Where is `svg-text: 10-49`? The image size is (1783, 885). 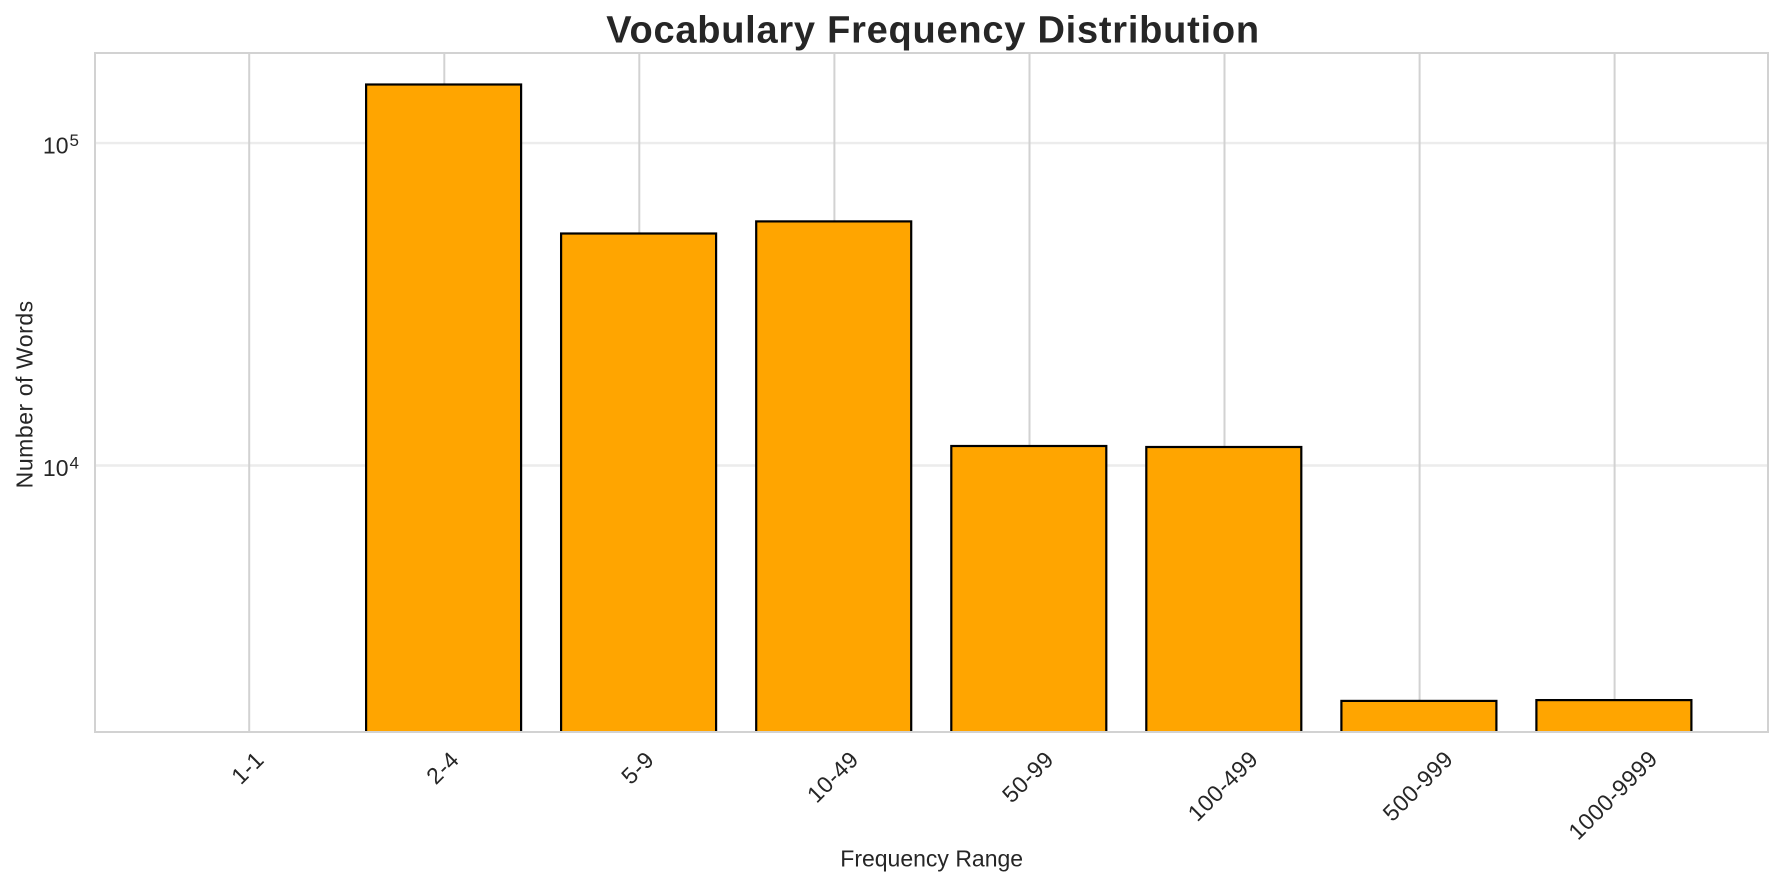 svg-text: 10-49 is located at coordinates (833, 777).